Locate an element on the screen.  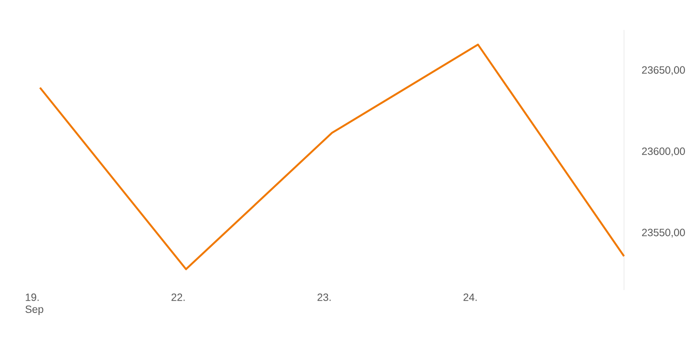
x-tick-label: 23. is located at coordinates (324, 297).